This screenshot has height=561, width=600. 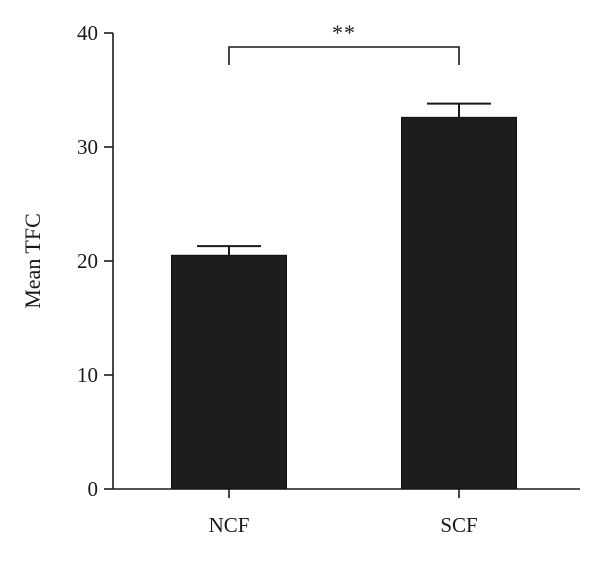 What do you see at coordinates (344, 55) in the screenshot?
I see `significance-bracket` at bounding box center [344, 55].